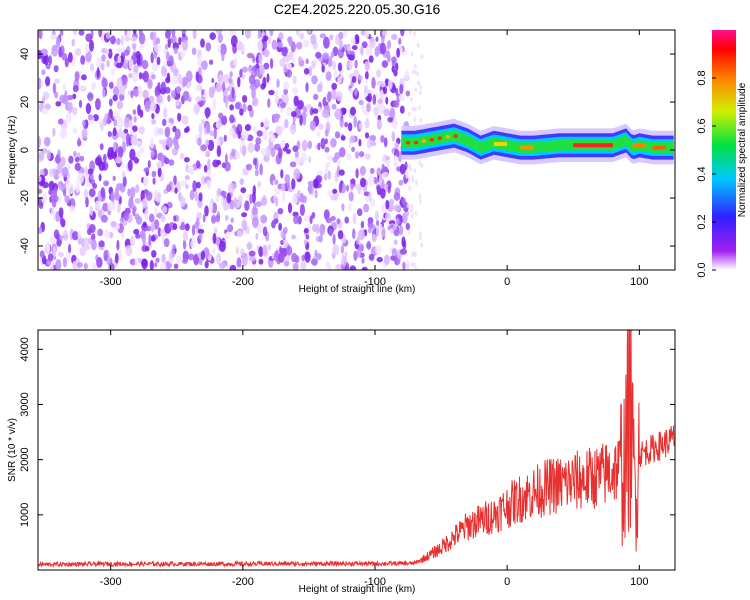  I want to click on y-tick-label: -40, so click(25, 246).